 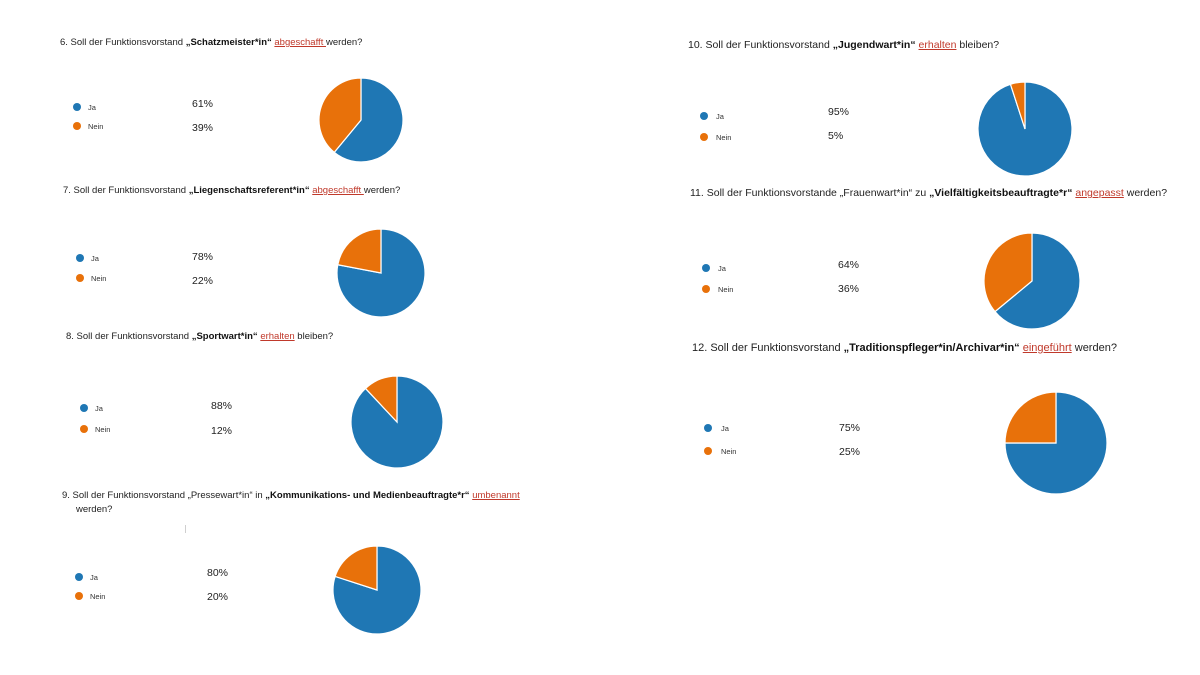 I want to click on divider-mark, so click(x=185, y=529).